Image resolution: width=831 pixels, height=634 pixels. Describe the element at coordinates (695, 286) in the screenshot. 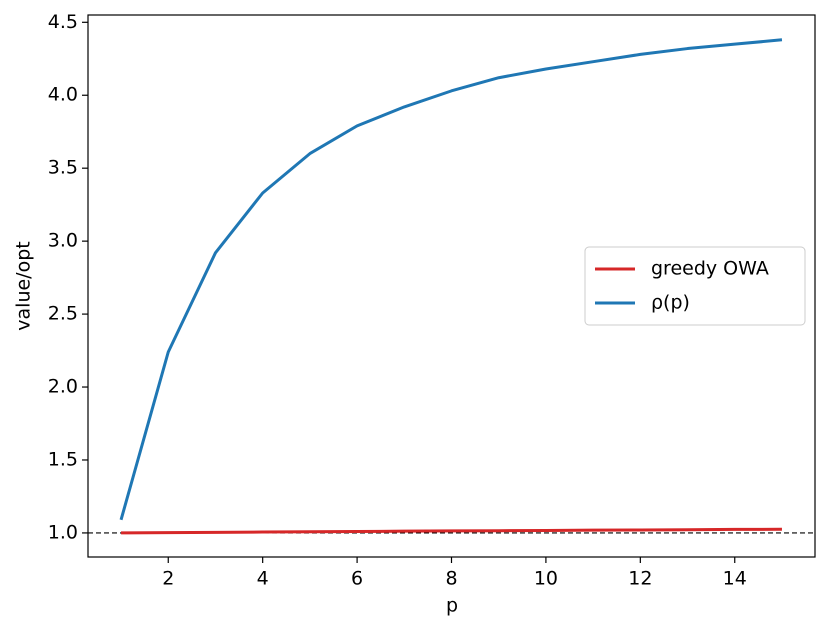

I see `legend-box` at that location.